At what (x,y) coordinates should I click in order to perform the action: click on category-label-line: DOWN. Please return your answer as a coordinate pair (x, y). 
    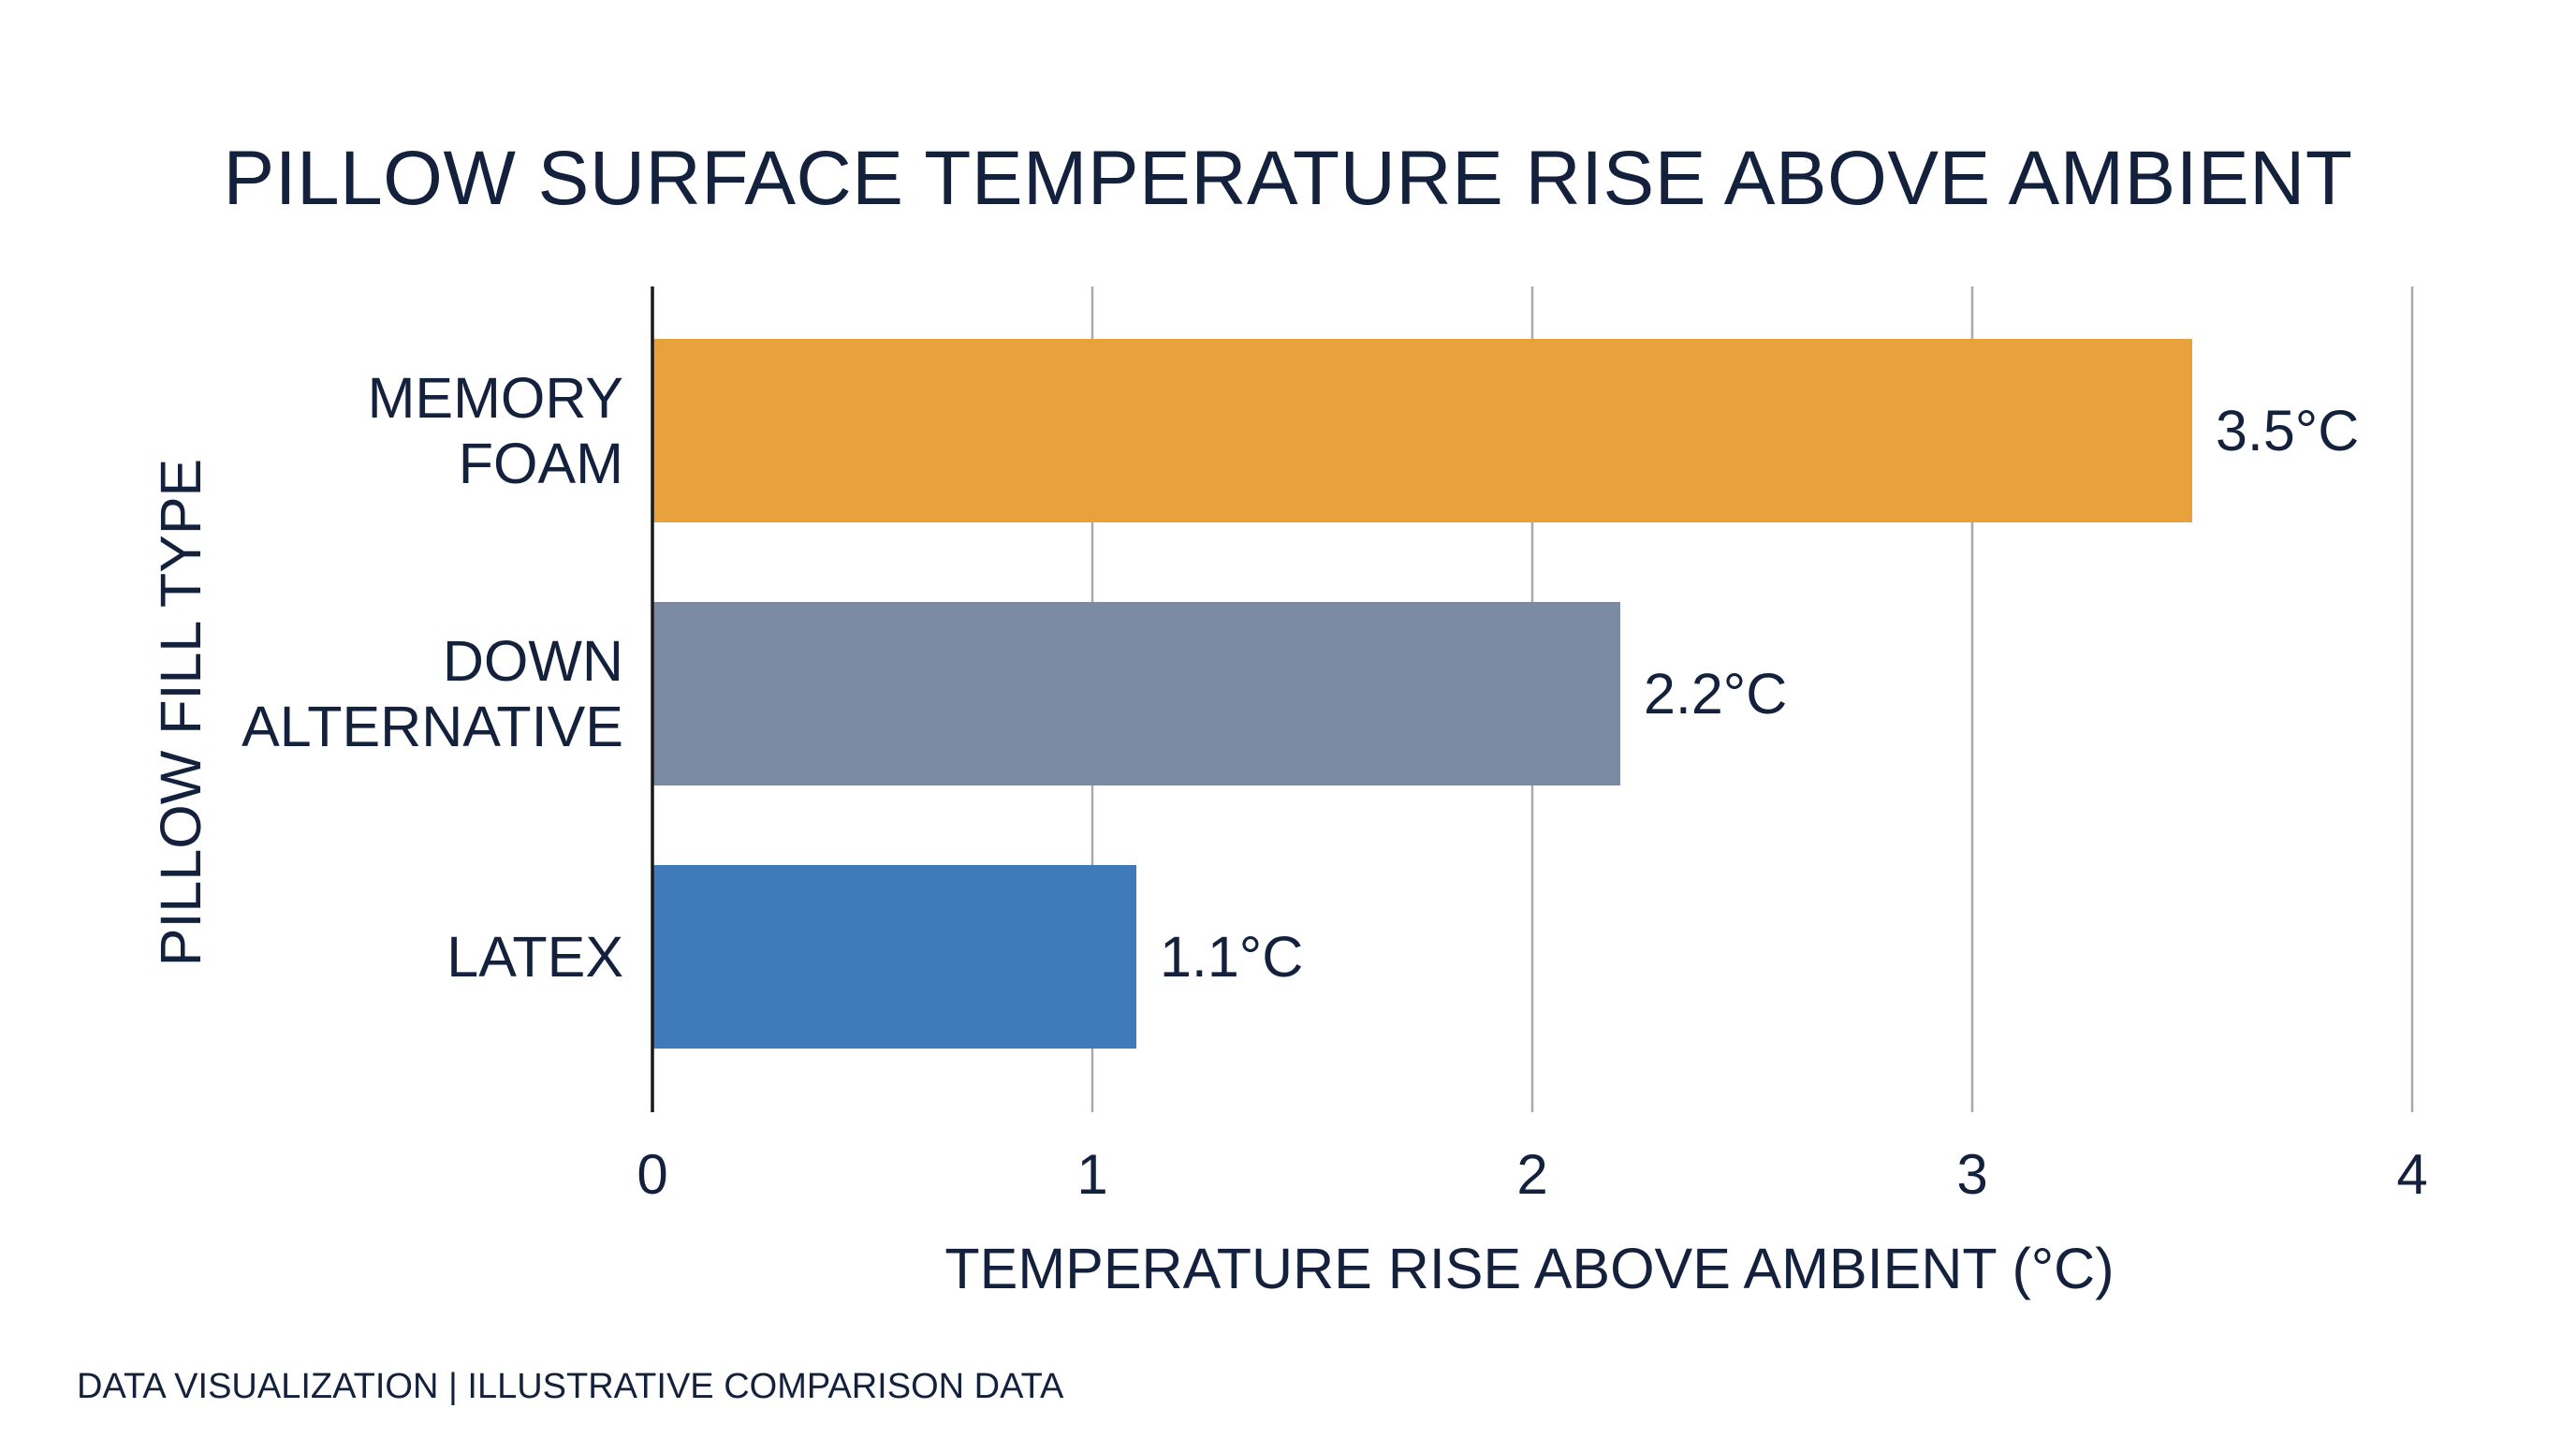
    Looking at the image, I should click on (533, 661).